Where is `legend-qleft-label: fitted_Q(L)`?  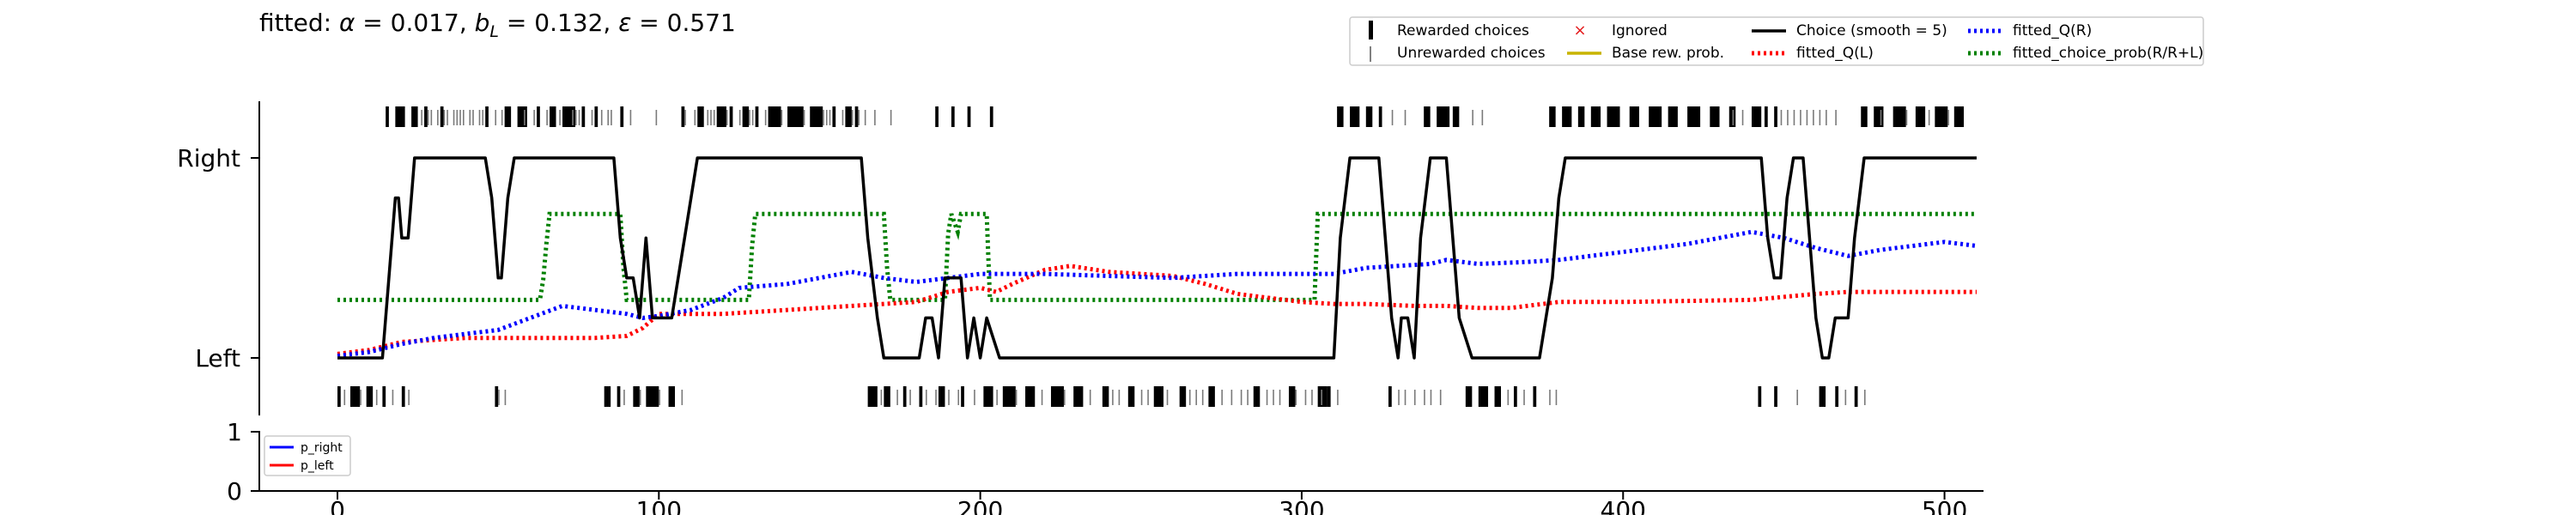 legend-qleft-label: fitted_Q(L) is located at coordinates (1835, 53).